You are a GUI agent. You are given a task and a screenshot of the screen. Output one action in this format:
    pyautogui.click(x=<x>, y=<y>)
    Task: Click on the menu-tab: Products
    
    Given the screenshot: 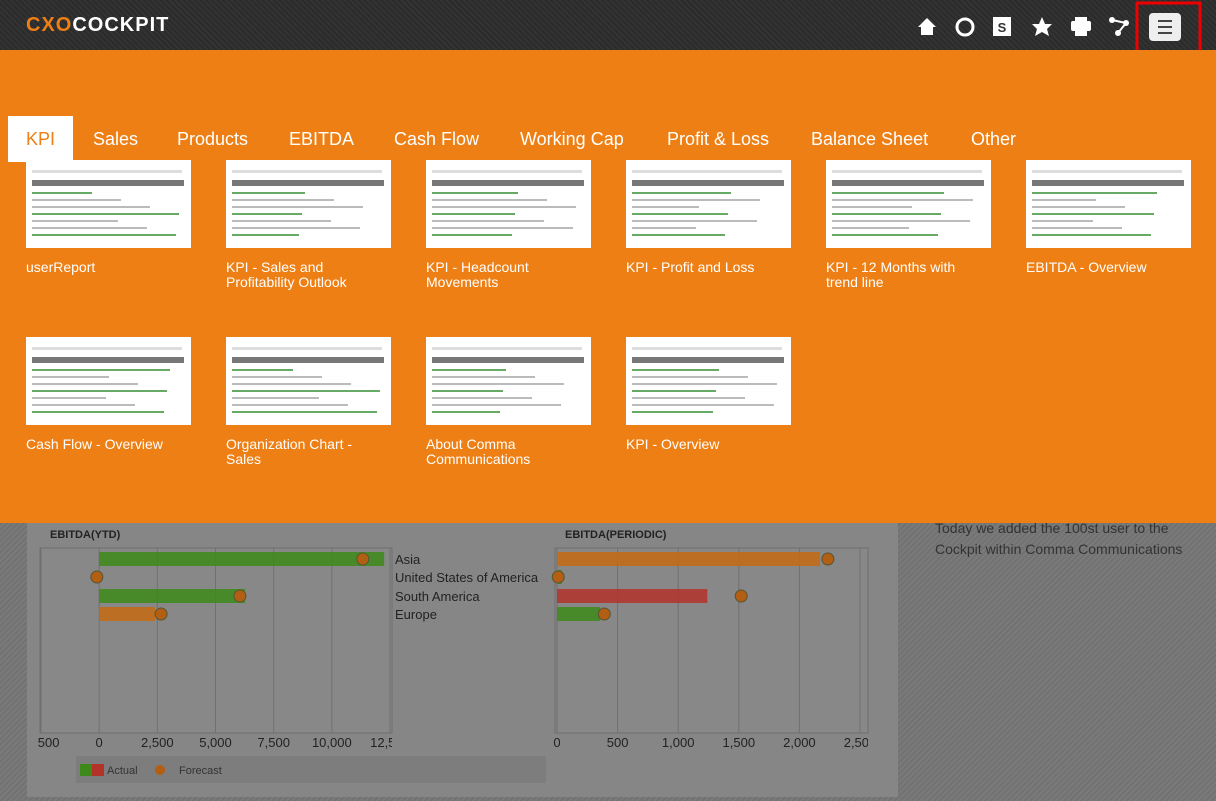 What is the action you would take?
    pyautogui.click(x=213, y=139)
    